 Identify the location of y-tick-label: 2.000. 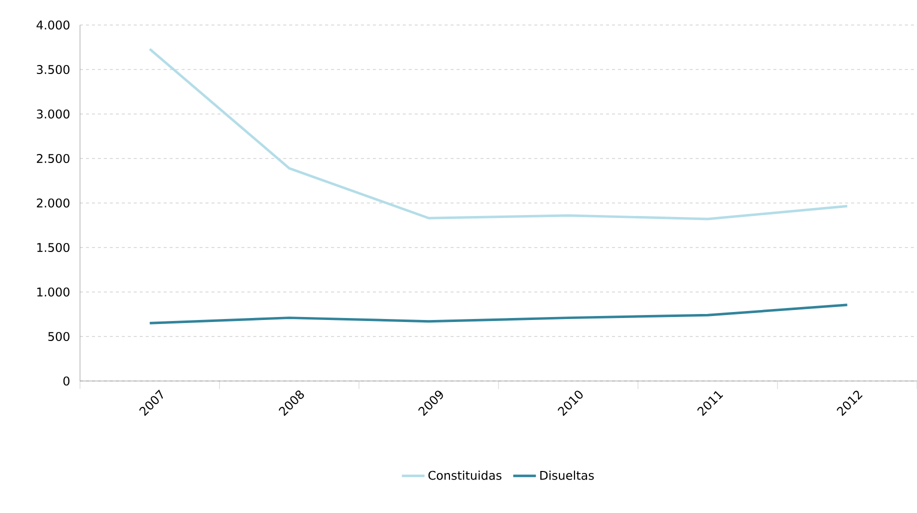
(53, 203).